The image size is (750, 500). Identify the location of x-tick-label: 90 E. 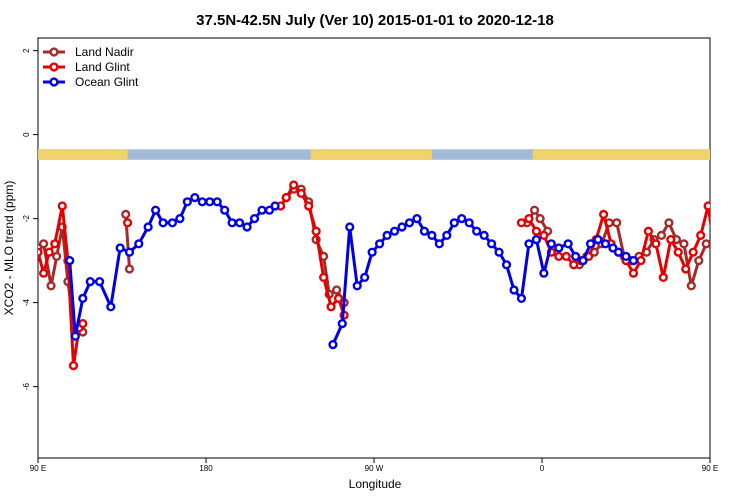
(38, 468).